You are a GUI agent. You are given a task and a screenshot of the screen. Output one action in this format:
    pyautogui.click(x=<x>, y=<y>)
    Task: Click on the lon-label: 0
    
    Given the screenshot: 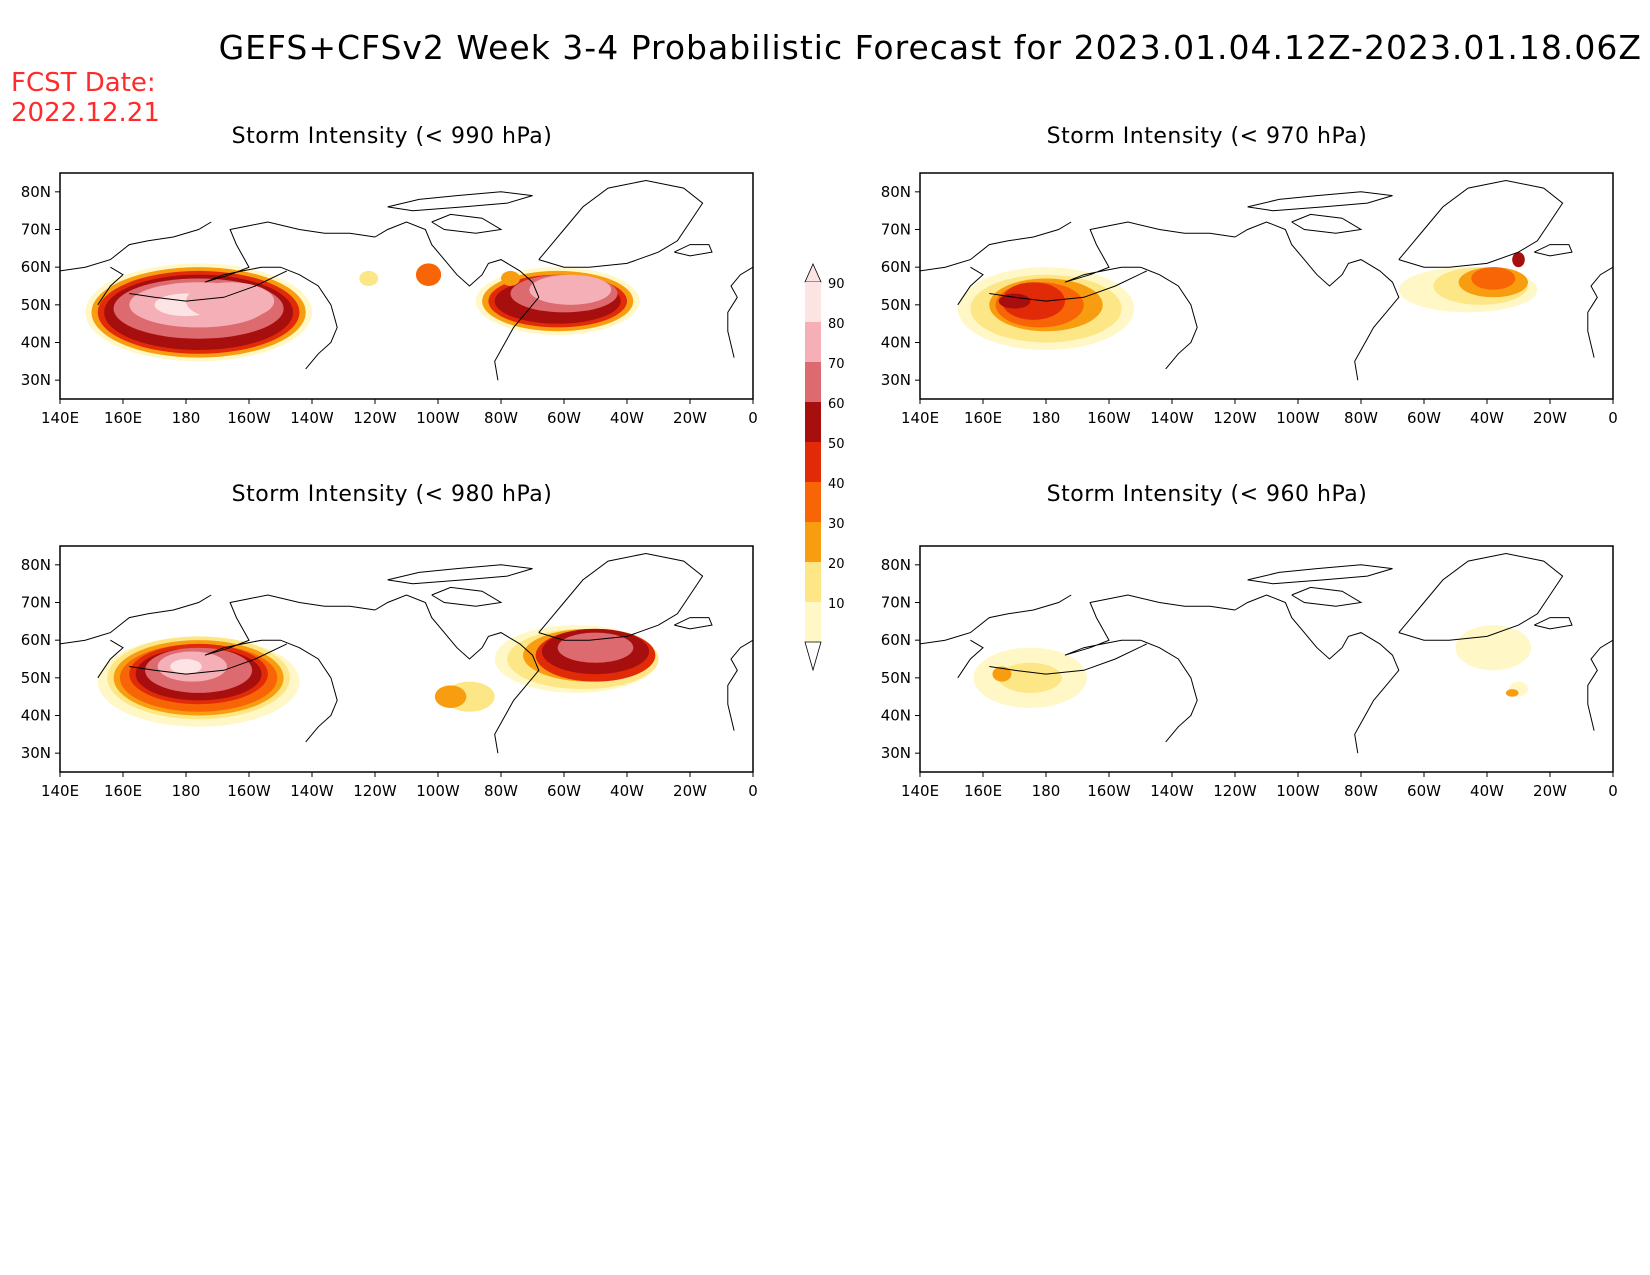 What is the action you would take?
    pyautogui.click(x=1613, y=418)
    